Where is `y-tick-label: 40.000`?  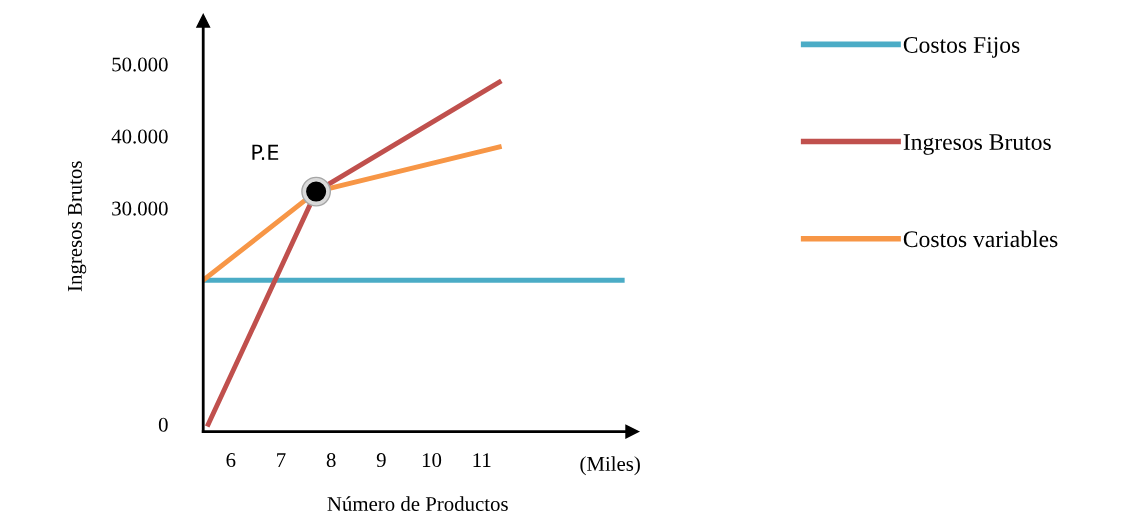
y-tick-label: 40.000 is located at coordinates (139, 136).